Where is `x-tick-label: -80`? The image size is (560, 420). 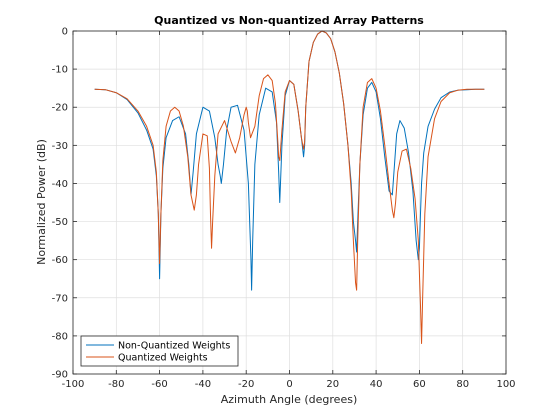
x-tick-label: -80 is located at coordinates (116, 384).